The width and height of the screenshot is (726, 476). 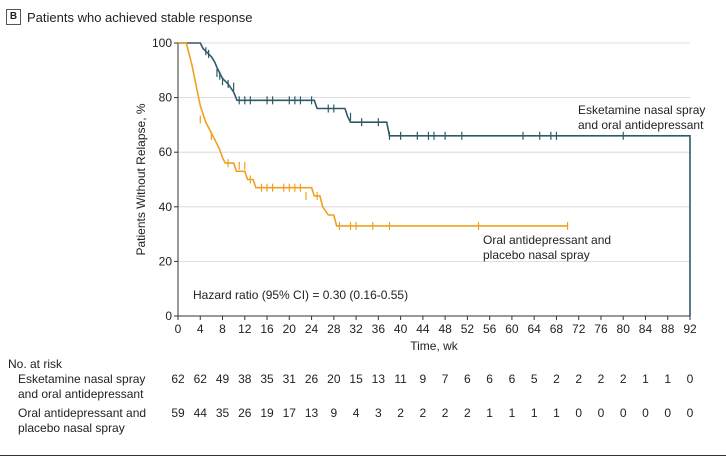 What do you see at coordinates (178, 379) in the screenshot?
I see `at-risk-count-row-0-t0: 62` at bounding box center [178, 379].